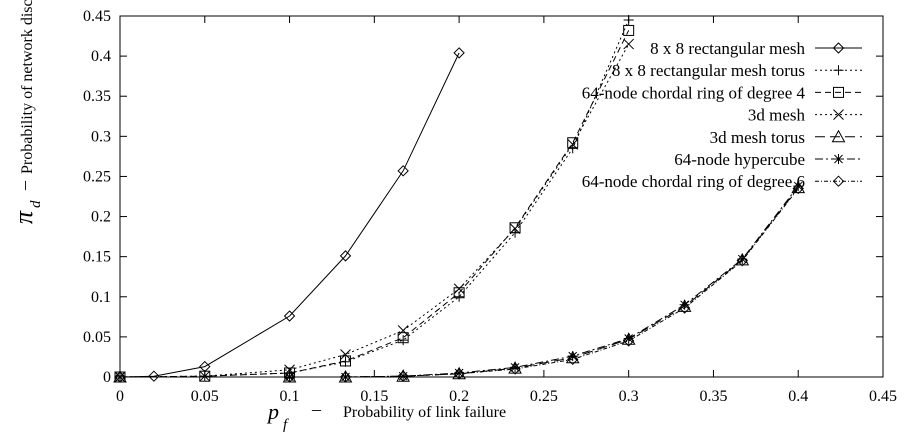 The height and width of the screenshot is (445, 917). I want to click on y-axis-label: Probability of network disconnection, so click(27, 87).